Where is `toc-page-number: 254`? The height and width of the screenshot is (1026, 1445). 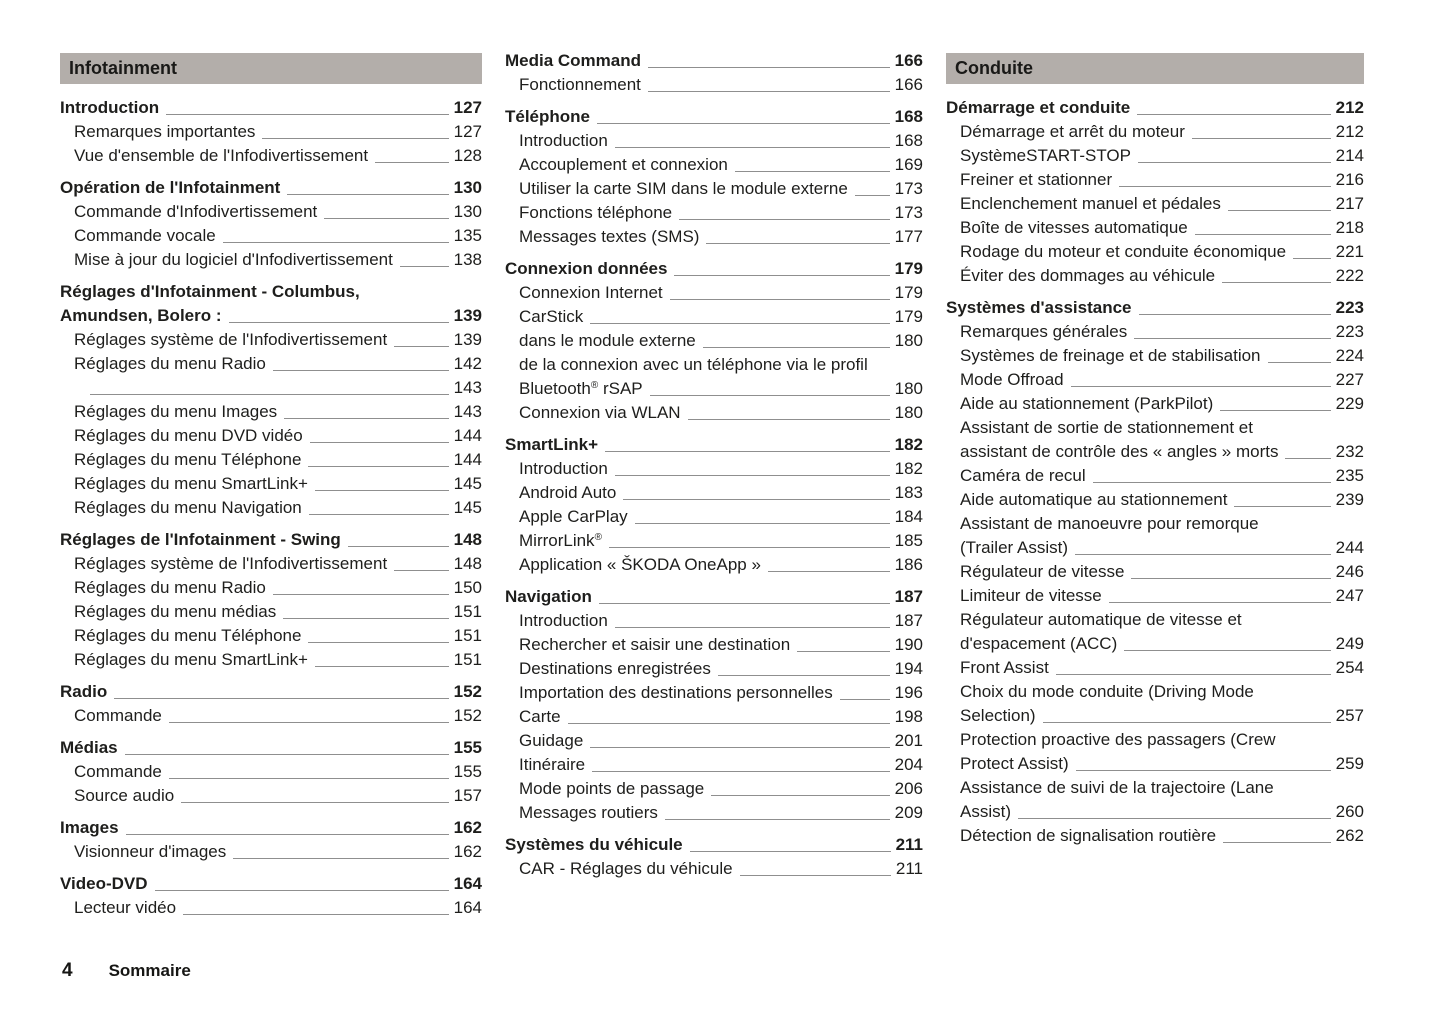
toc-page-number: 254 is located at coordinates (1349, 667).